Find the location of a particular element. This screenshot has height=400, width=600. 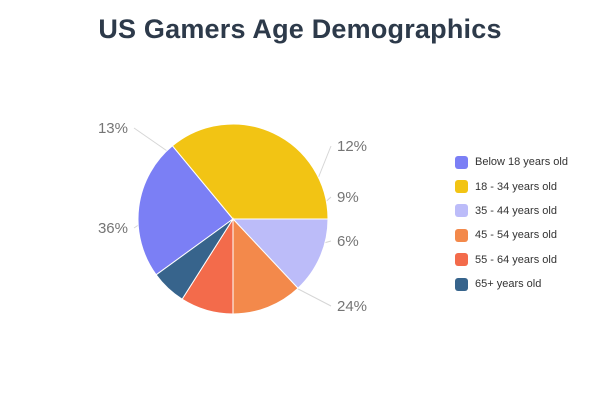

legend-label: Below 18 years old is located at coordinates (521, 162).